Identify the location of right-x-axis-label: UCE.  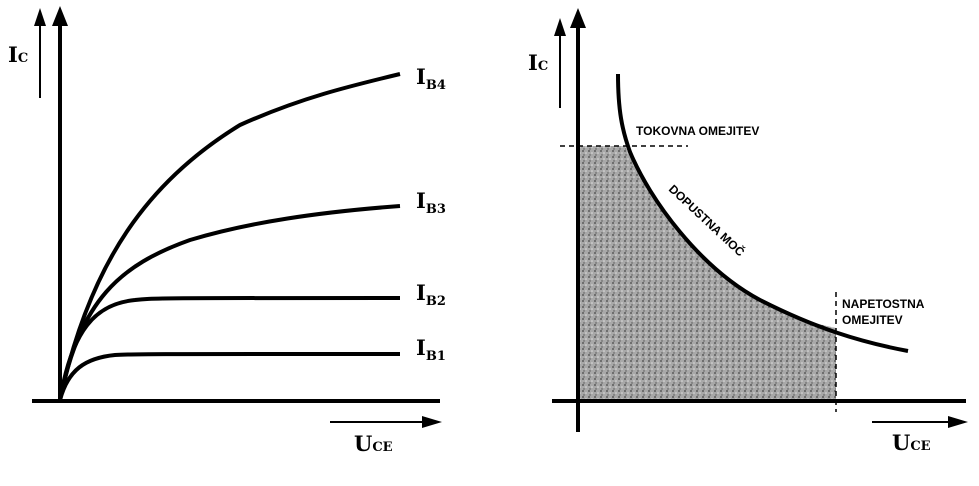
(911, 442).